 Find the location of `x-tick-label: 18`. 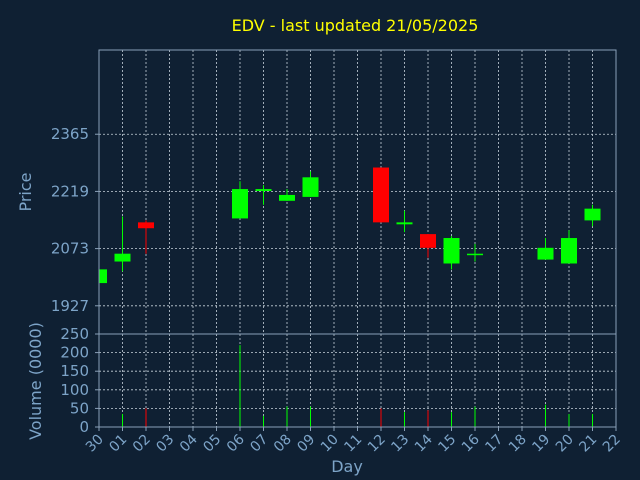

x-tick-label: 18 is located at coordinates (518, 444).